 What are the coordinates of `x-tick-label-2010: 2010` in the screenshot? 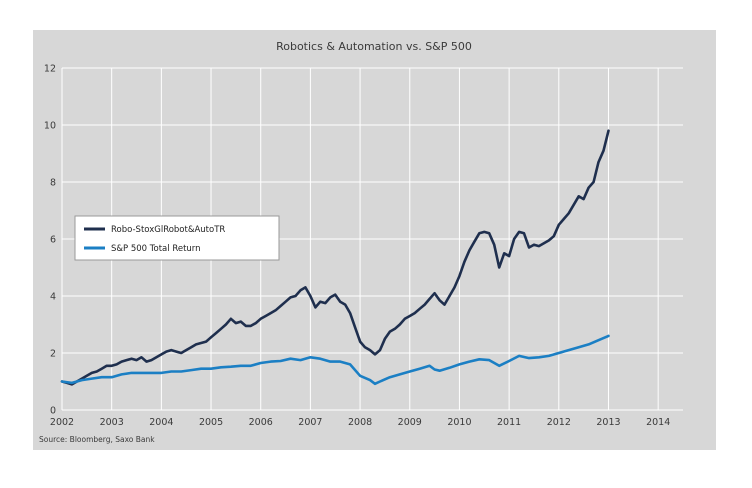 It's located at (459, 422).